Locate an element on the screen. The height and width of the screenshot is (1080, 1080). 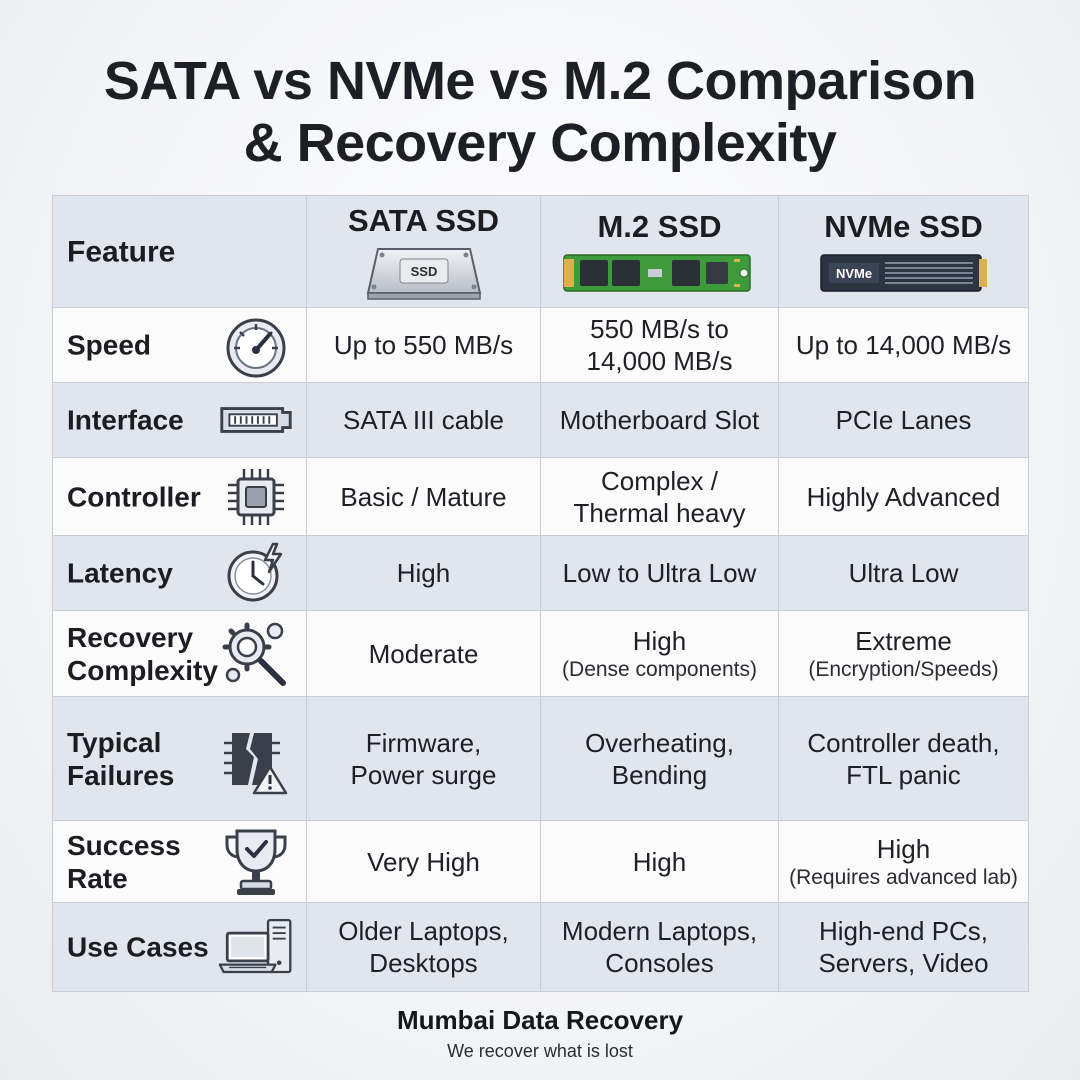
cell-text: Very High is located at coordinates (423, 861).